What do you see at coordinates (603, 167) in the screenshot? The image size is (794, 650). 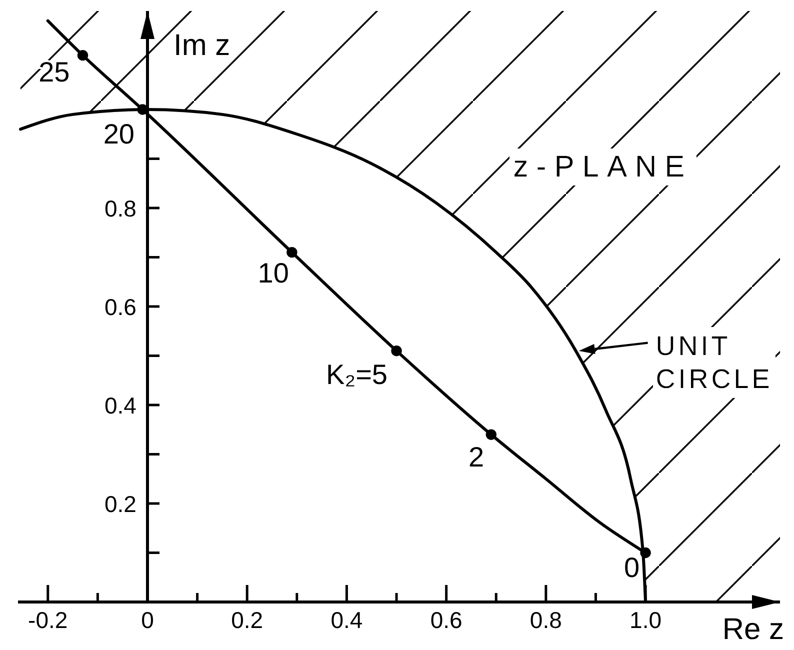 I see `annotation: z-PLANE` at bounding box center [603, 167].